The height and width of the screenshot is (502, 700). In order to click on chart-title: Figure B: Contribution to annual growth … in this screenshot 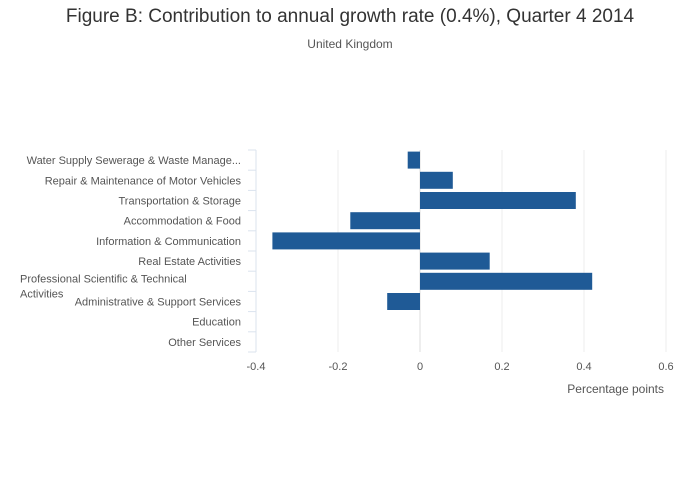, I will do `click(350, 16)`.